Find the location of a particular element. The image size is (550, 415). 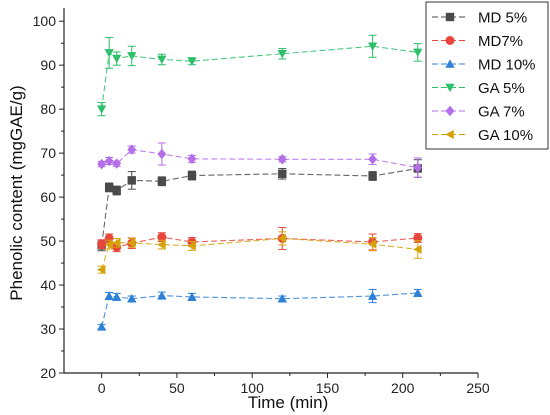

legend-item: GA 10% is located at coordinates (482, 135).